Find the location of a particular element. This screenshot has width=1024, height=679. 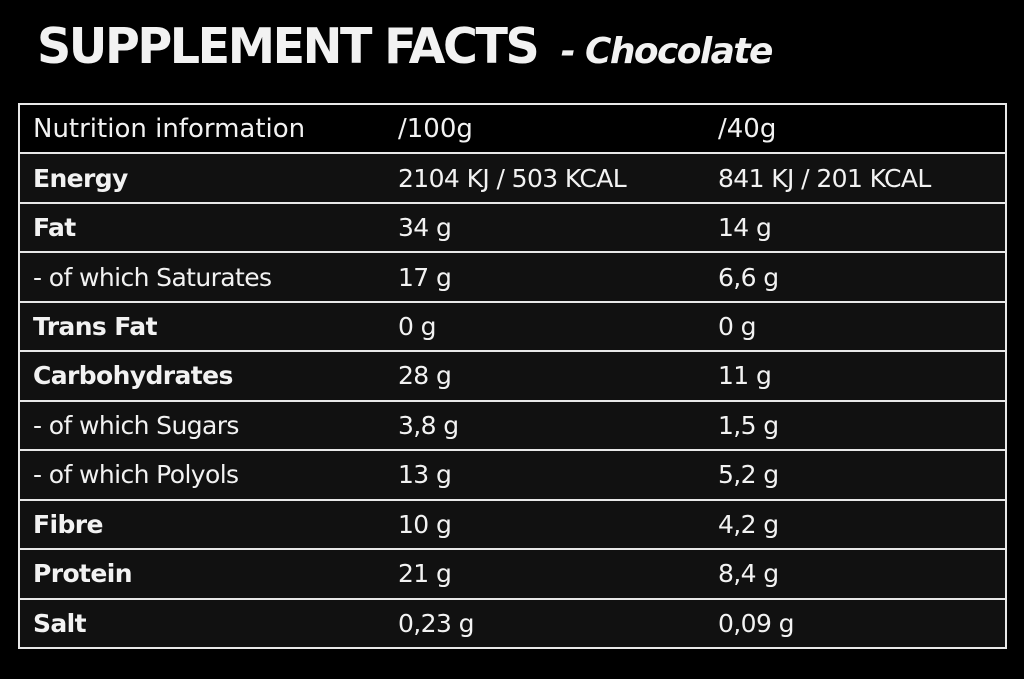

value-per-100g: 21 g is located at coordinates (425, 574).